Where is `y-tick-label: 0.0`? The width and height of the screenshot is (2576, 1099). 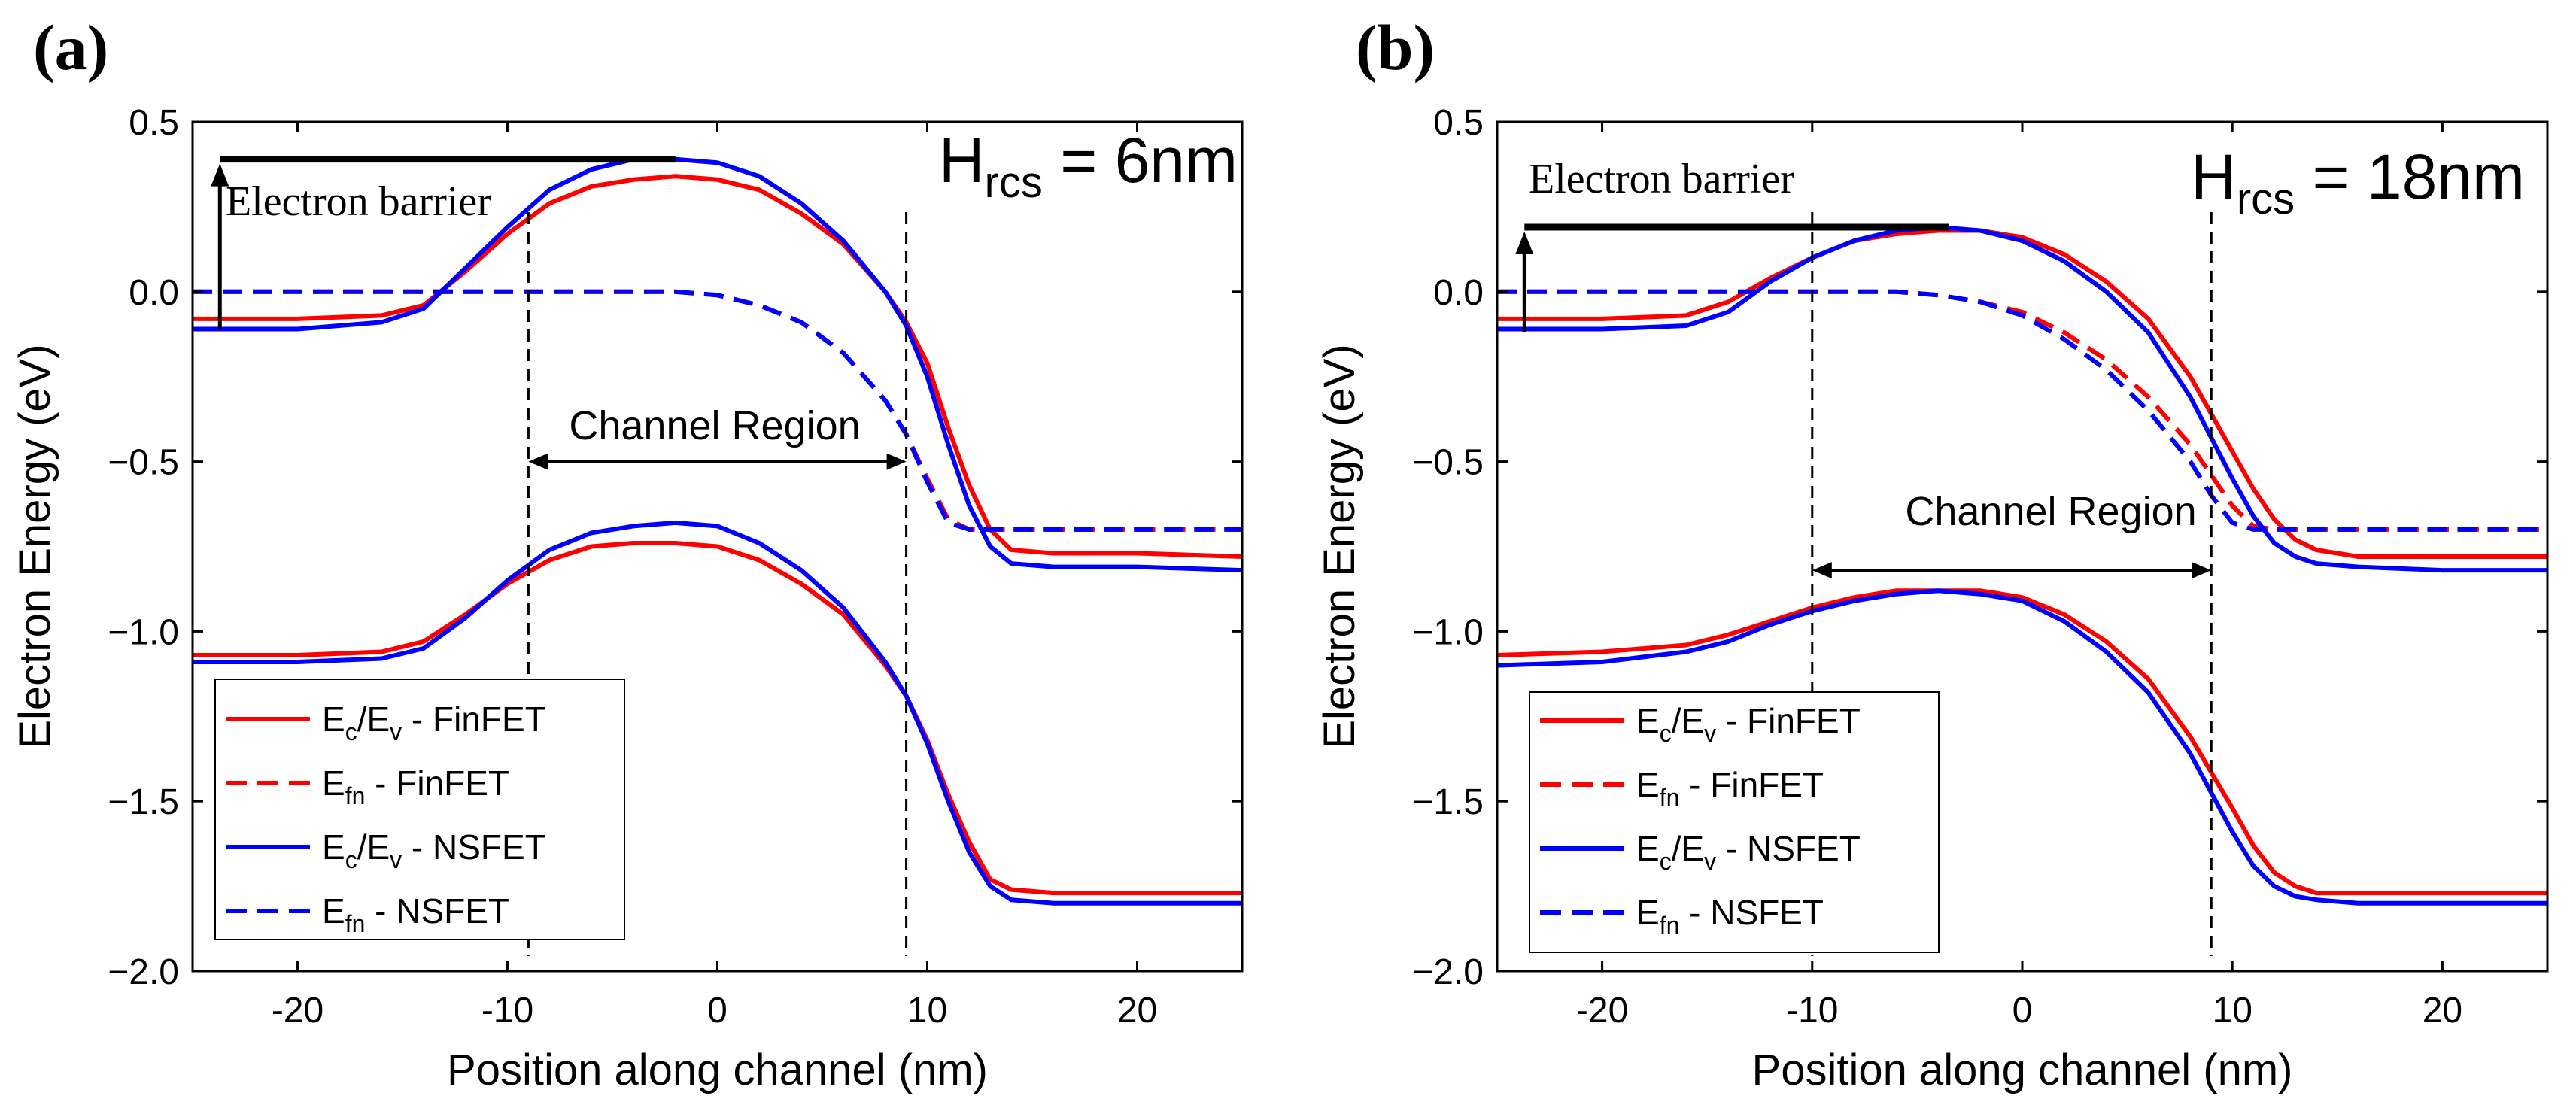 y-tick-label: 0.0 is located at coordinates (154, 293).